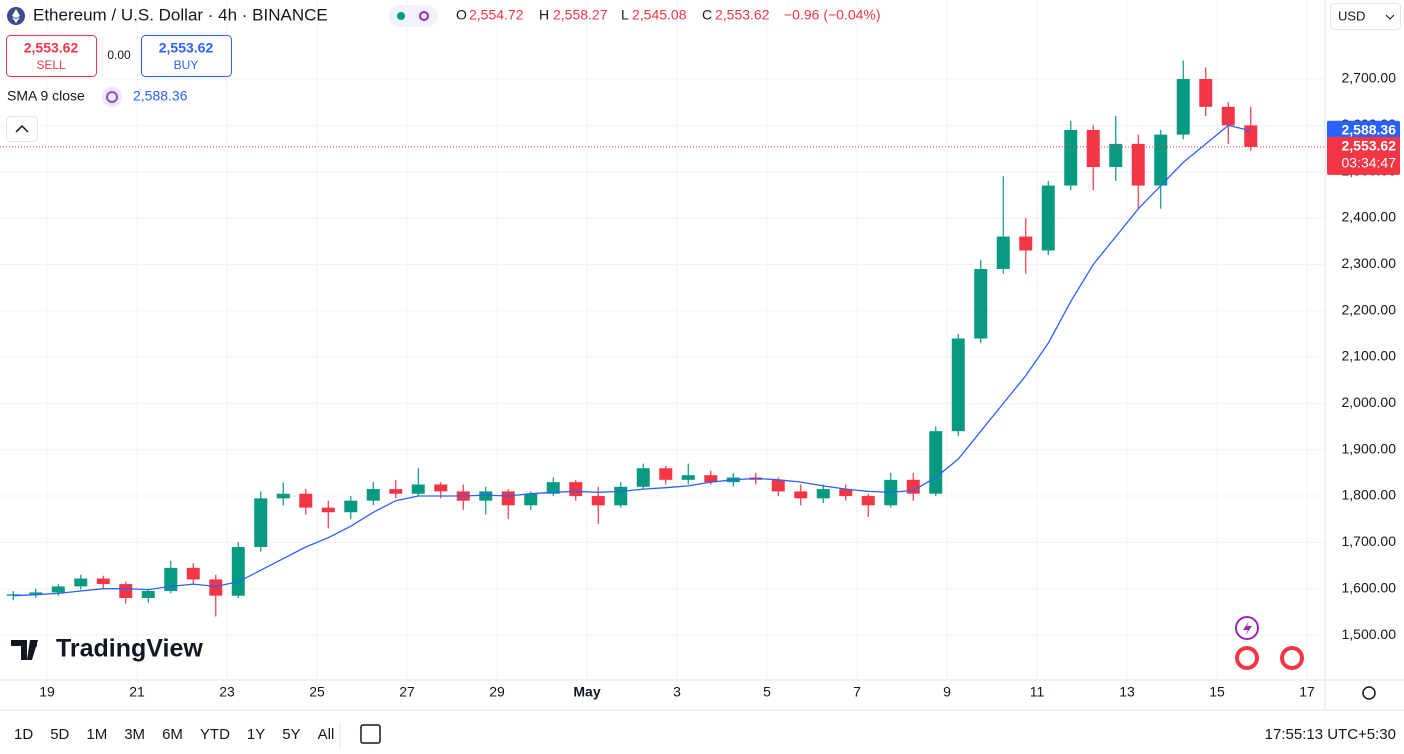 The width and height of the screenshot is (1404, 754). What do you see at coordinates (326, 734) in the screenshot?
I see `timeframe-button: All` at bounding box center [326, 734].